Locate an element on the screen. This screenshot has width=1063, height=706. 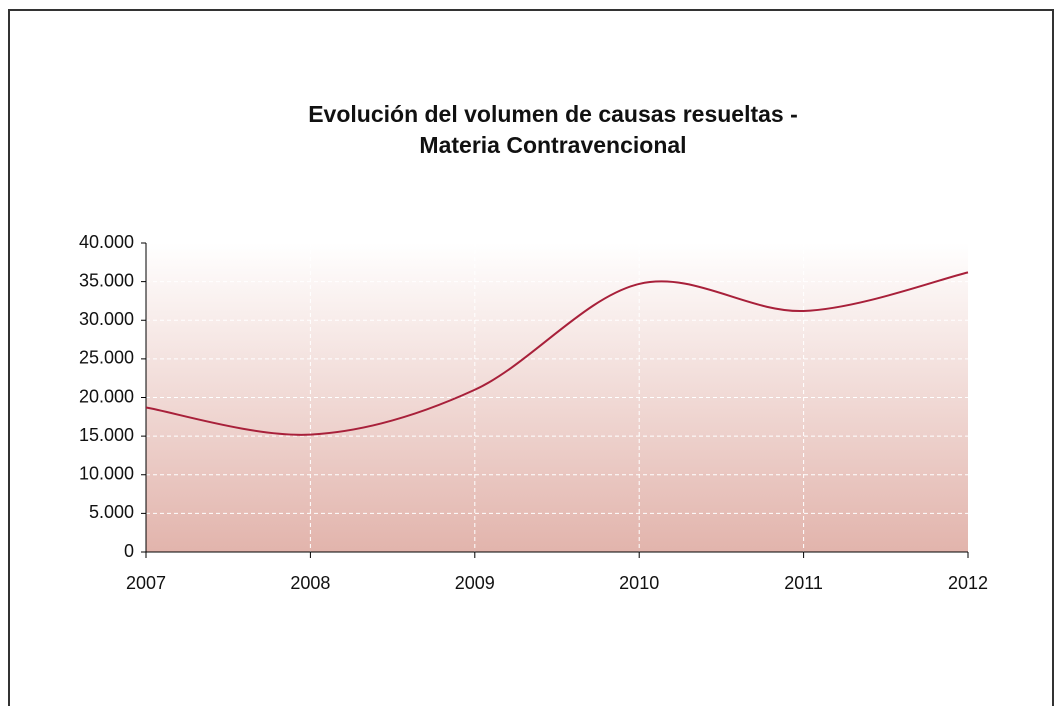
x-tick-label: 2007 is located at coordinates (146, 583).